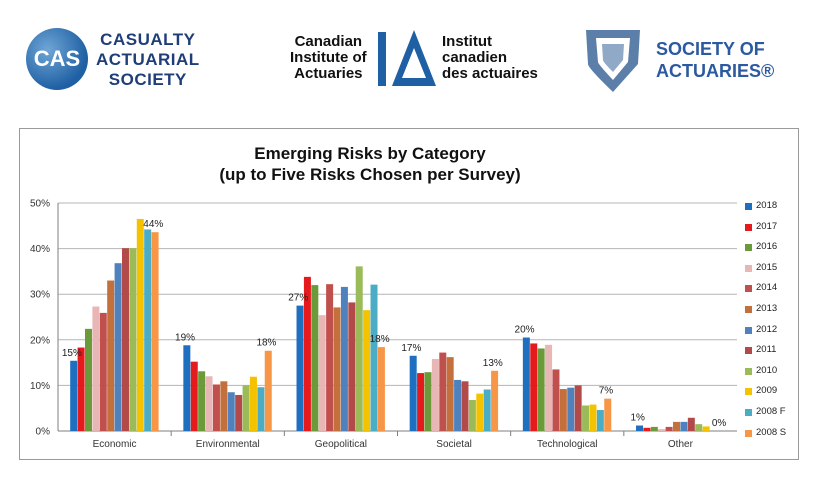 The height and width of the screenshot is (483, 817). Describe the element at coordinates (767, 308) in the screenshot. I see `legend-label: 2013` at that location.